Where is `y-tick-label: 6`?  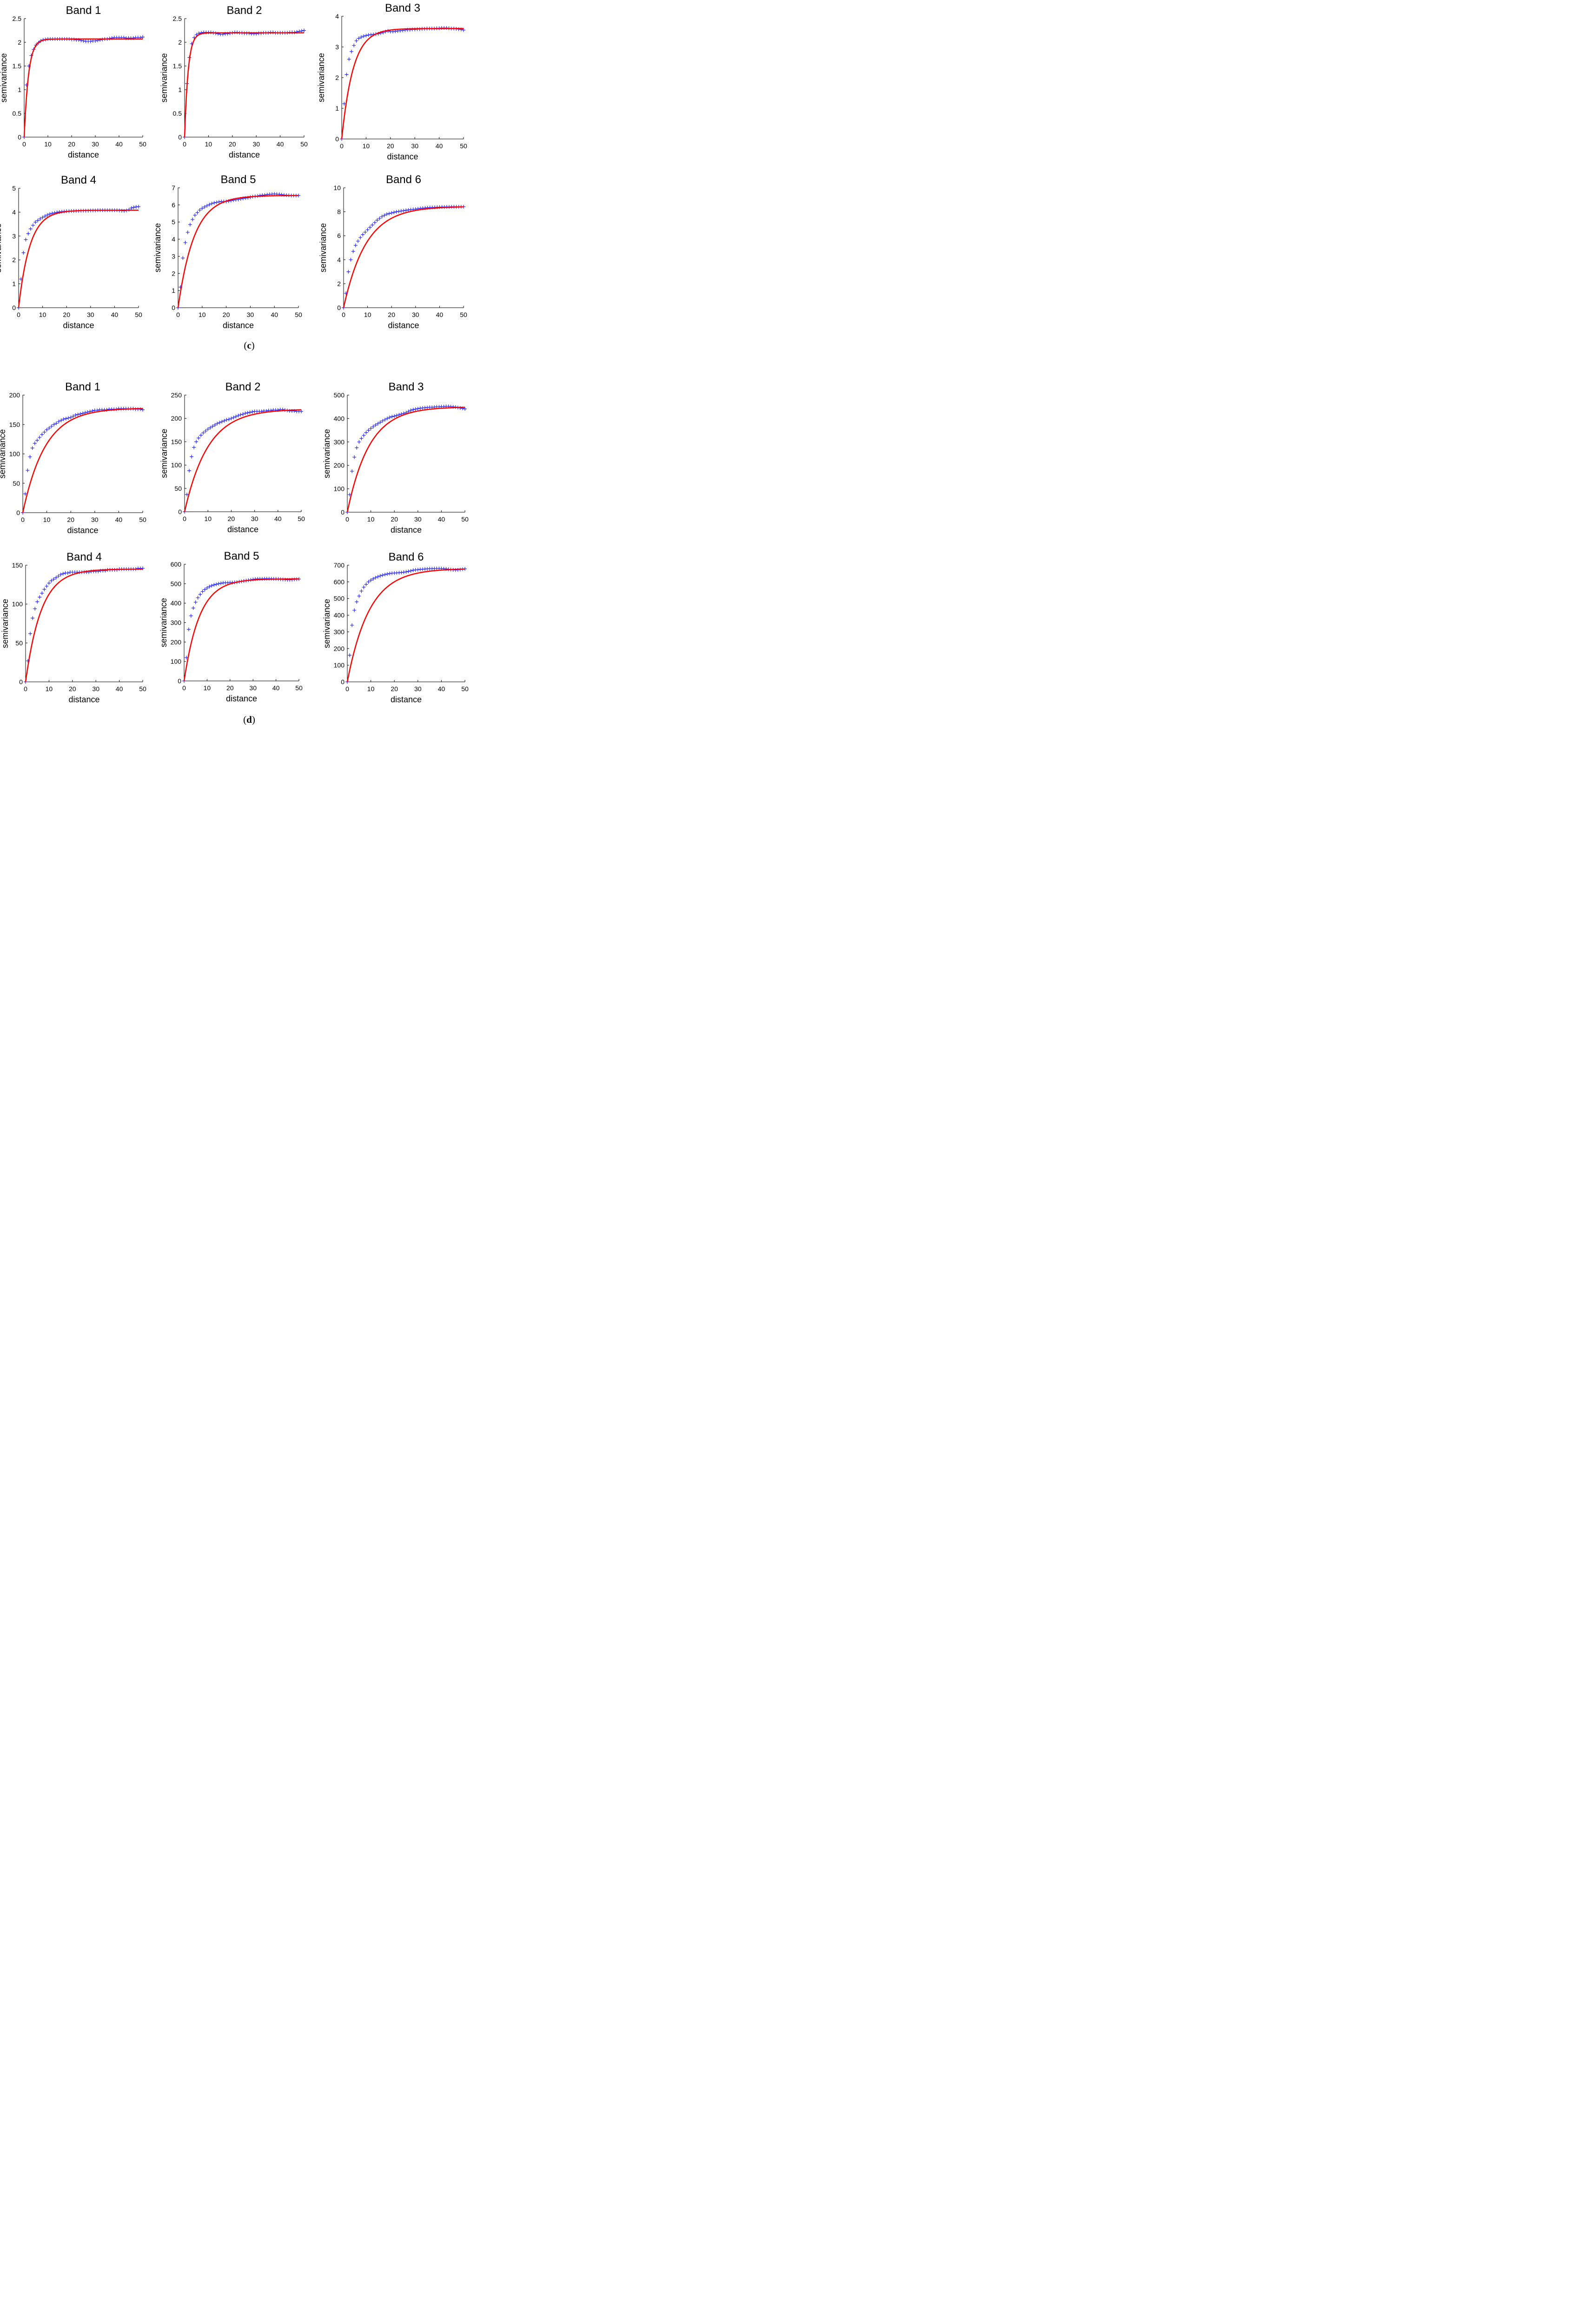 y-tick-label: 6 is located at coordinates (339, 235).